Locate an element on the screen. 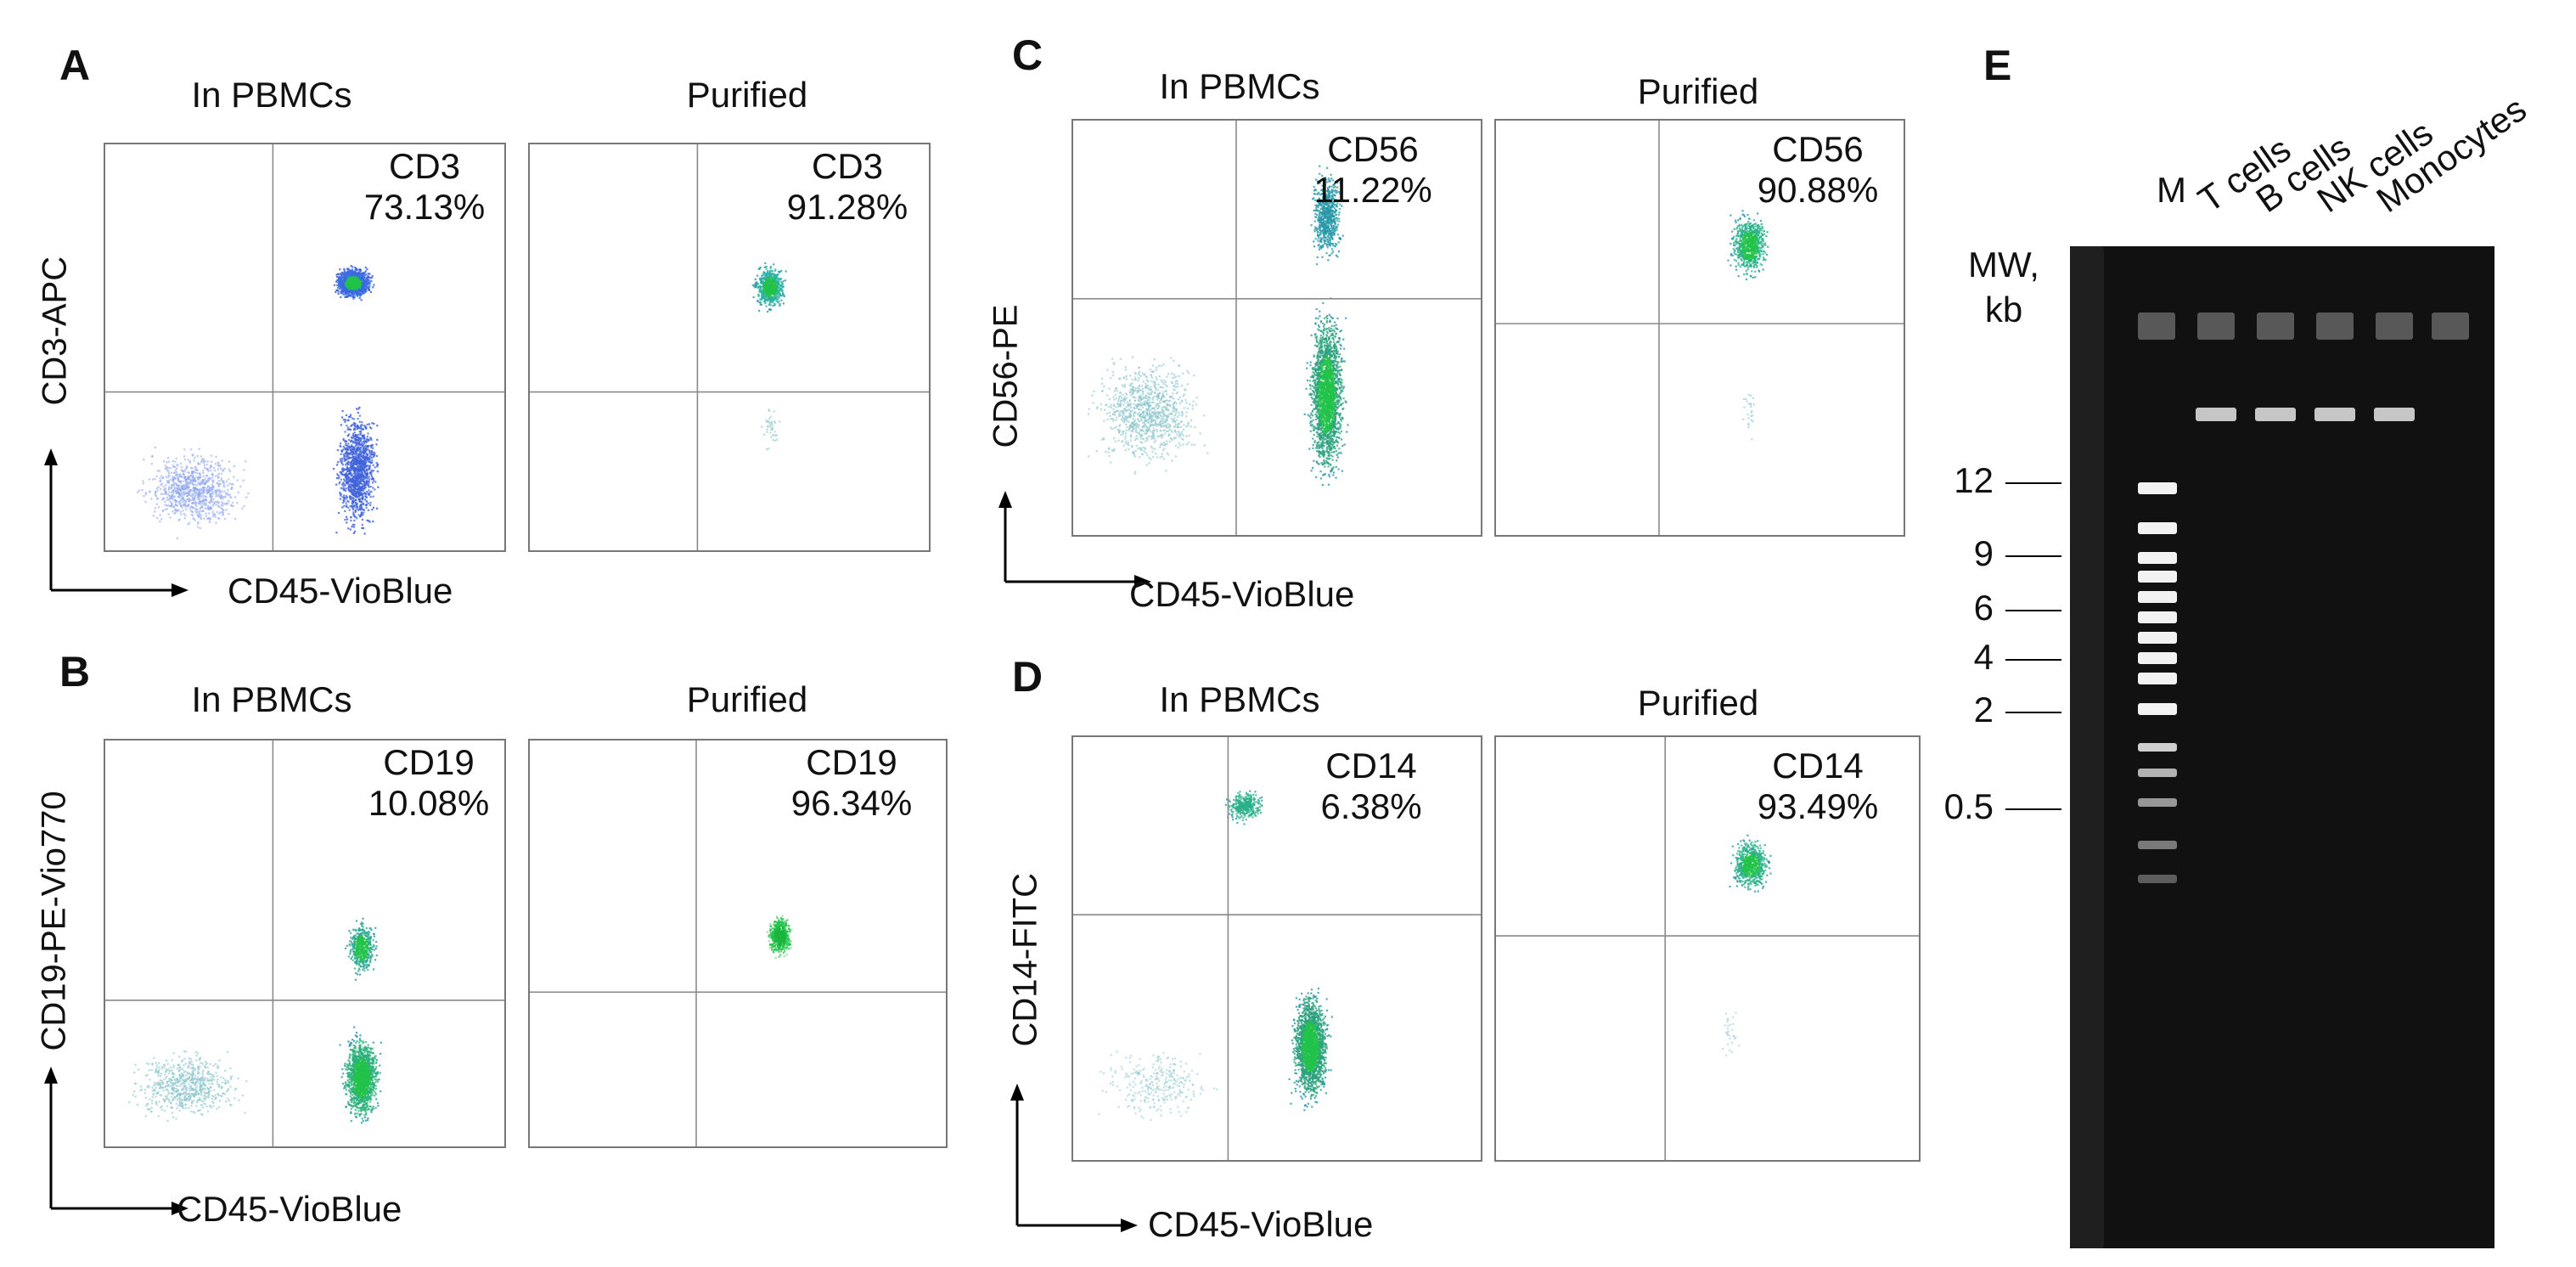 Image resolution: width=2576 pixels, height=1267 pixels. gate-percent: 90.88% is located at coordinates (1818, 190).